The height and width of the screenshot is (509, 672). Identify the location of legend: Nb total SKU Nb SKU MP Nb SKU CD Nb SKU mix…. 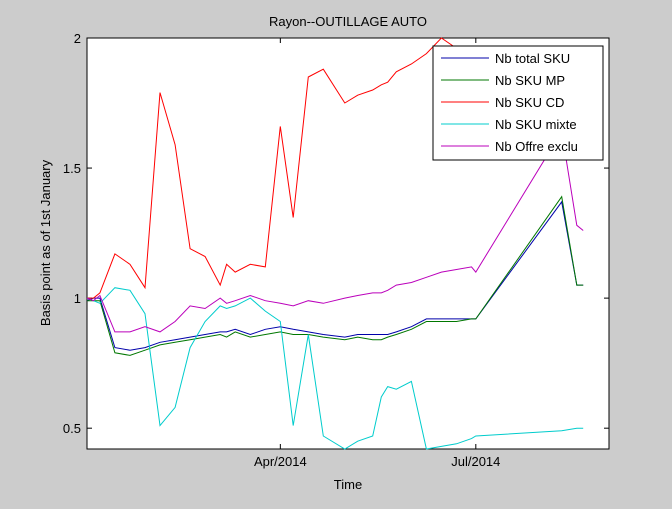
(518, 103).